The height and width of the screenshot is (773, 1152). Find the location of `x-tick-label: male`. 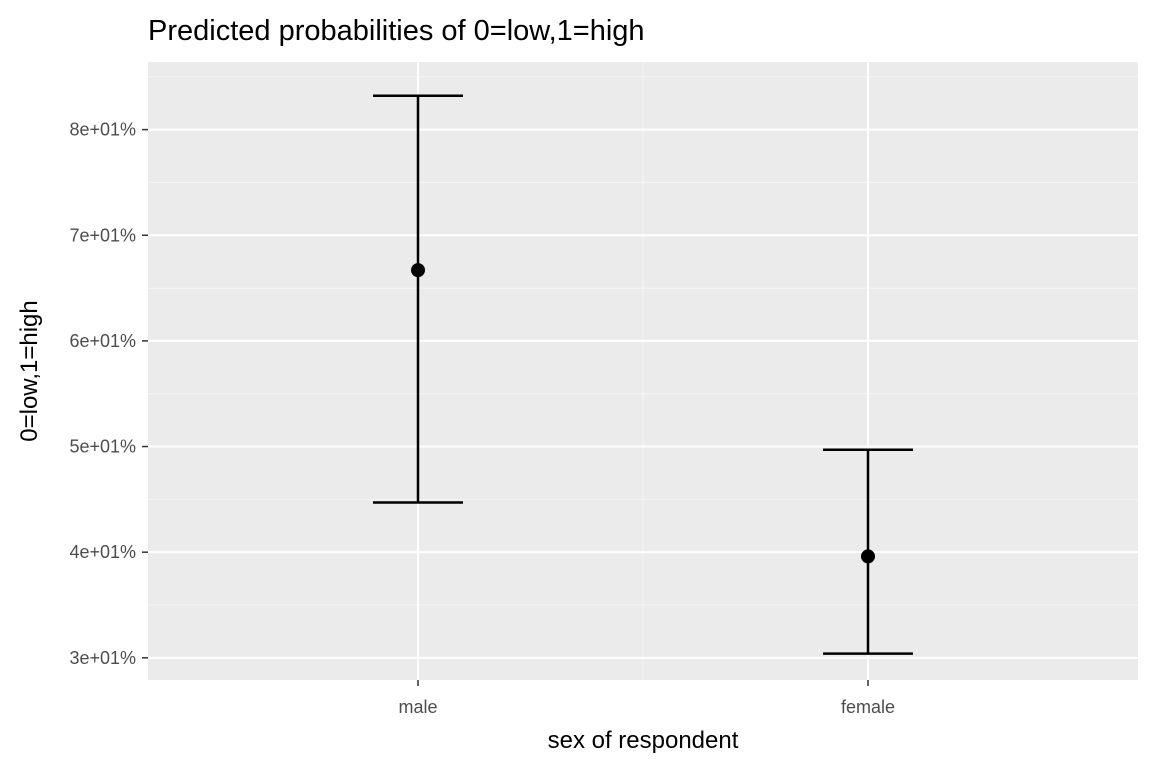

x-tick-label: male is located at coordinates (417, 707).